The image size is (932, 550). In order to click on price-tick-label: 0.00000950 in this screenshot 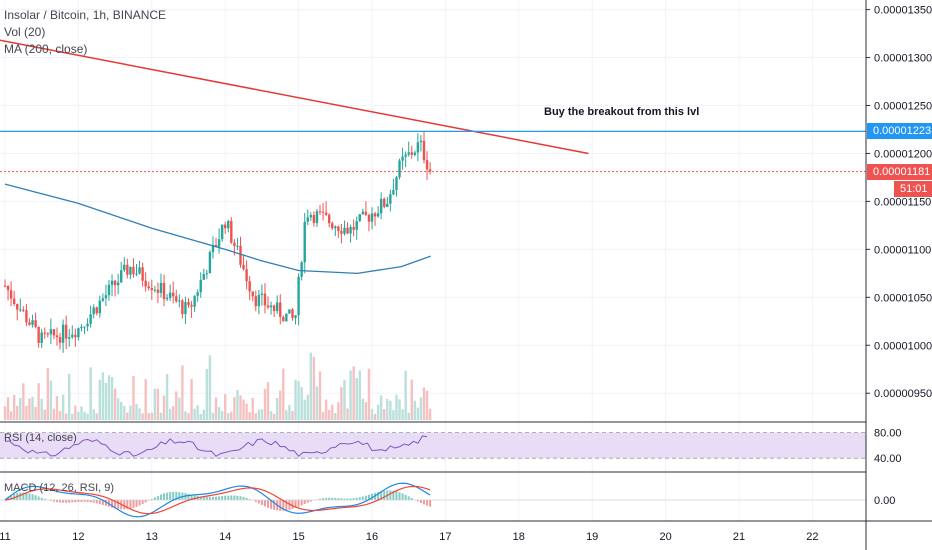, I will do `click(903, 394)`.